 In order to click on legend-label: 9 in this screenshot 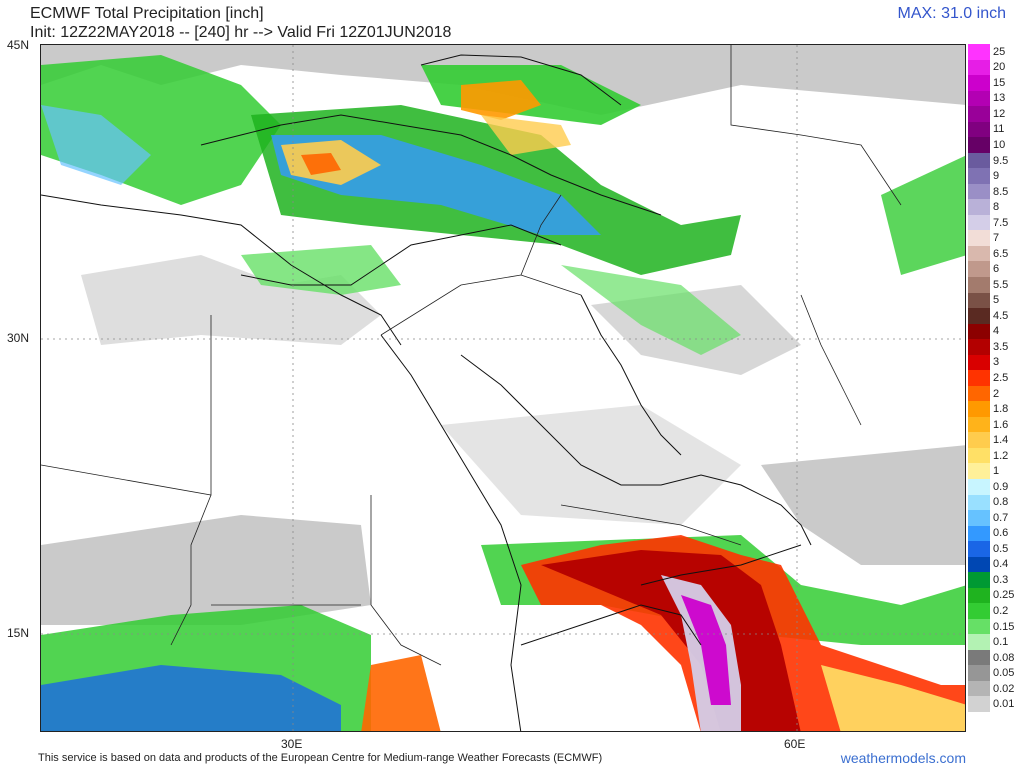, I will do `click(996, 176)`.